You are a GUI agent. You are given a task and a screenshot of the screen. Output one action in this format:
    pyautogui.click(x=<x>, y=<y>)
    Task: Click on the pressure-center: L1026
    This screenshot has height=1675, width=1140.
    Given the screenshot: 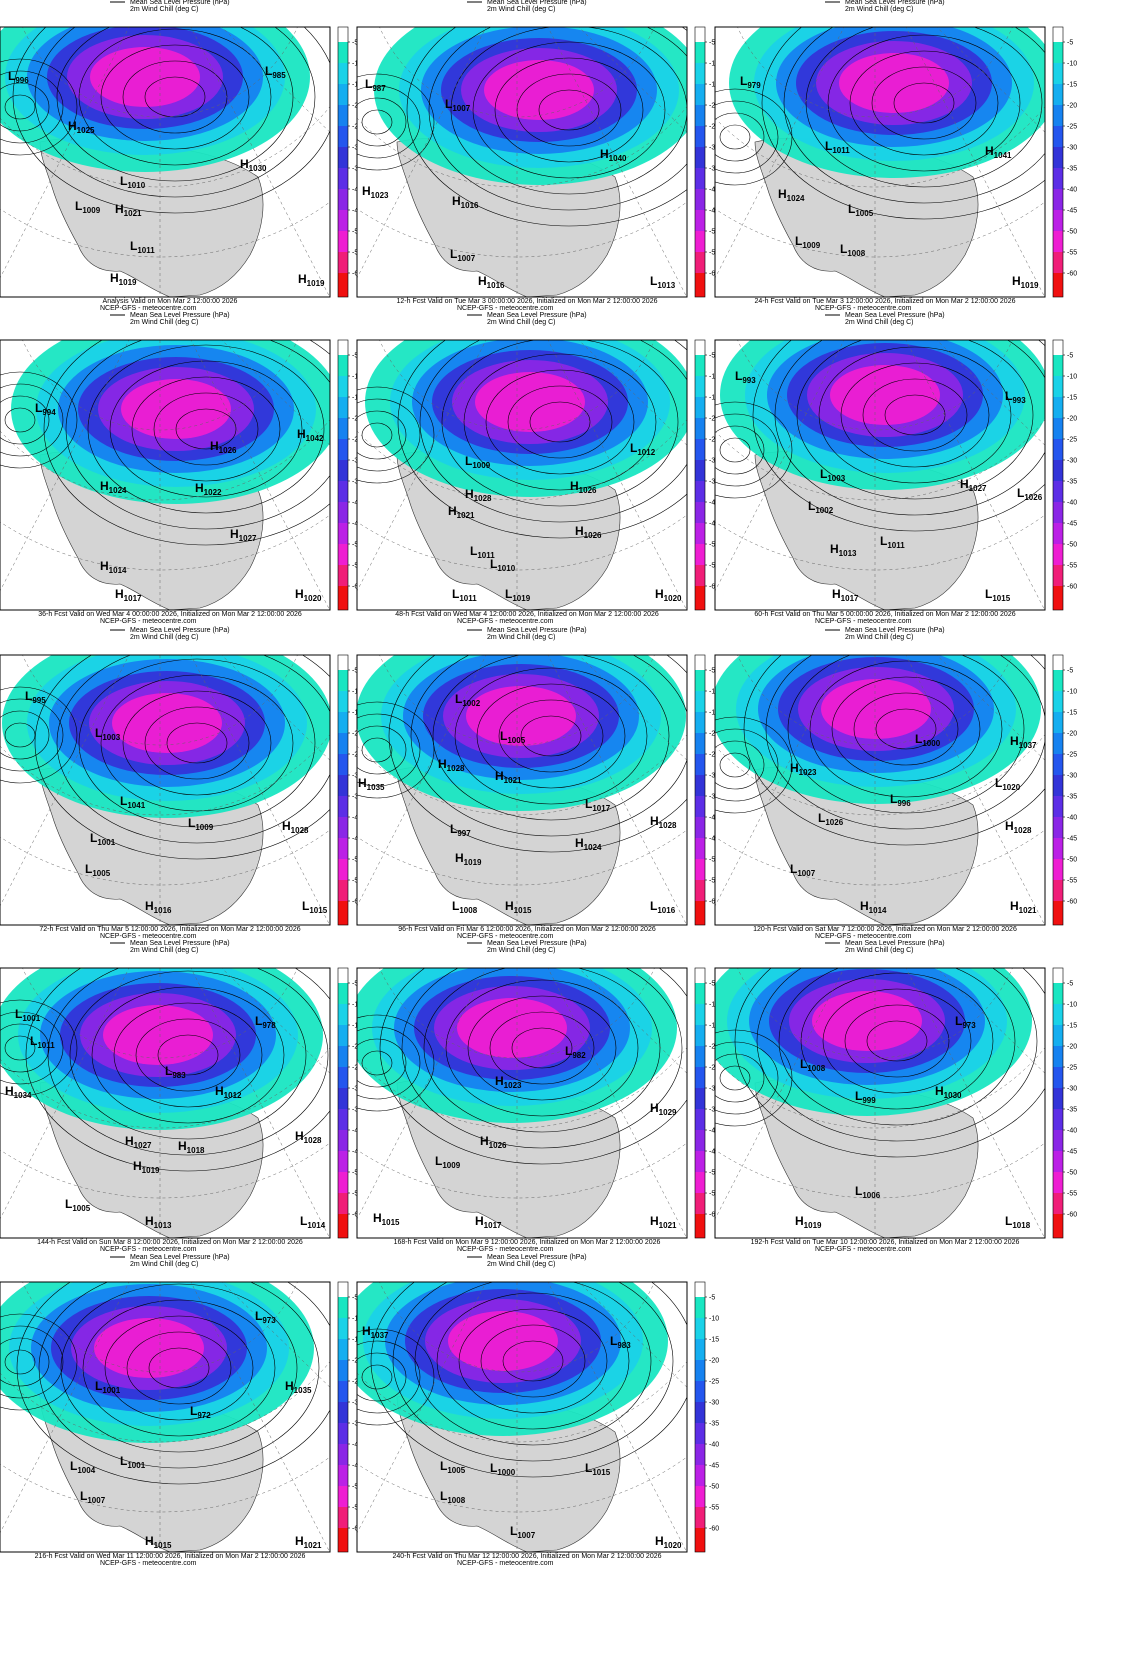 What is the action you would take?
    pyautogui.click(x=1030, y=494)
    